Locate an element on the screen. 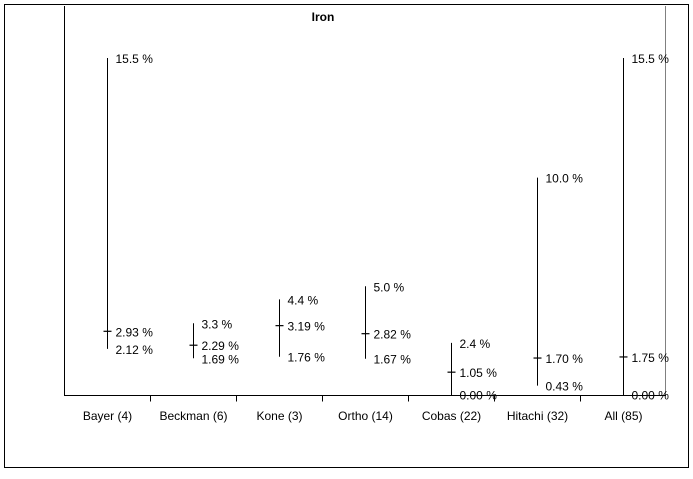  median-label: 1.70 % is located at coordinates (565, 359).